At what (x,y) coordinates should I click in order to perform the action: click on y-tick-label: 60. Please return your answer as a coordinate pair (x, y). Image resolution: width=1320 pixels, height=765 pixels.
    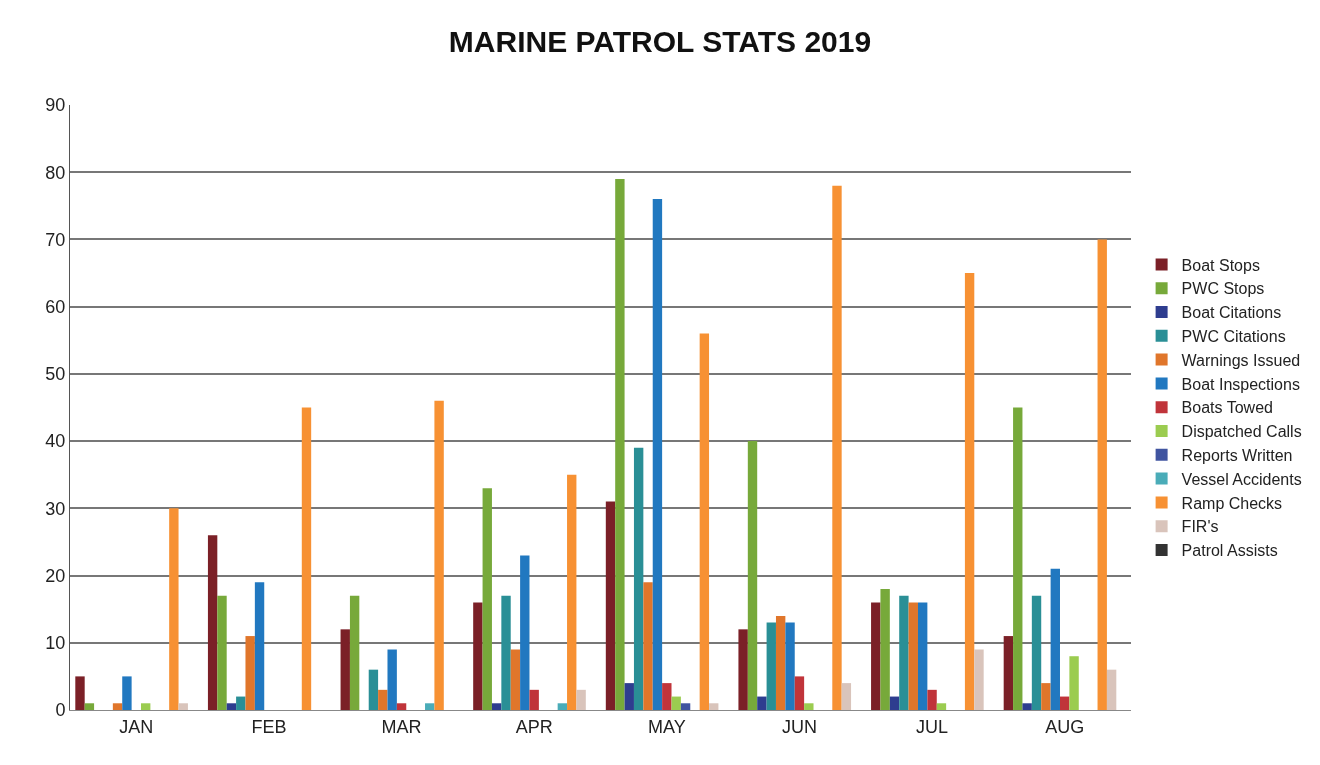
    Looking at the image, I should click on (55, 306).